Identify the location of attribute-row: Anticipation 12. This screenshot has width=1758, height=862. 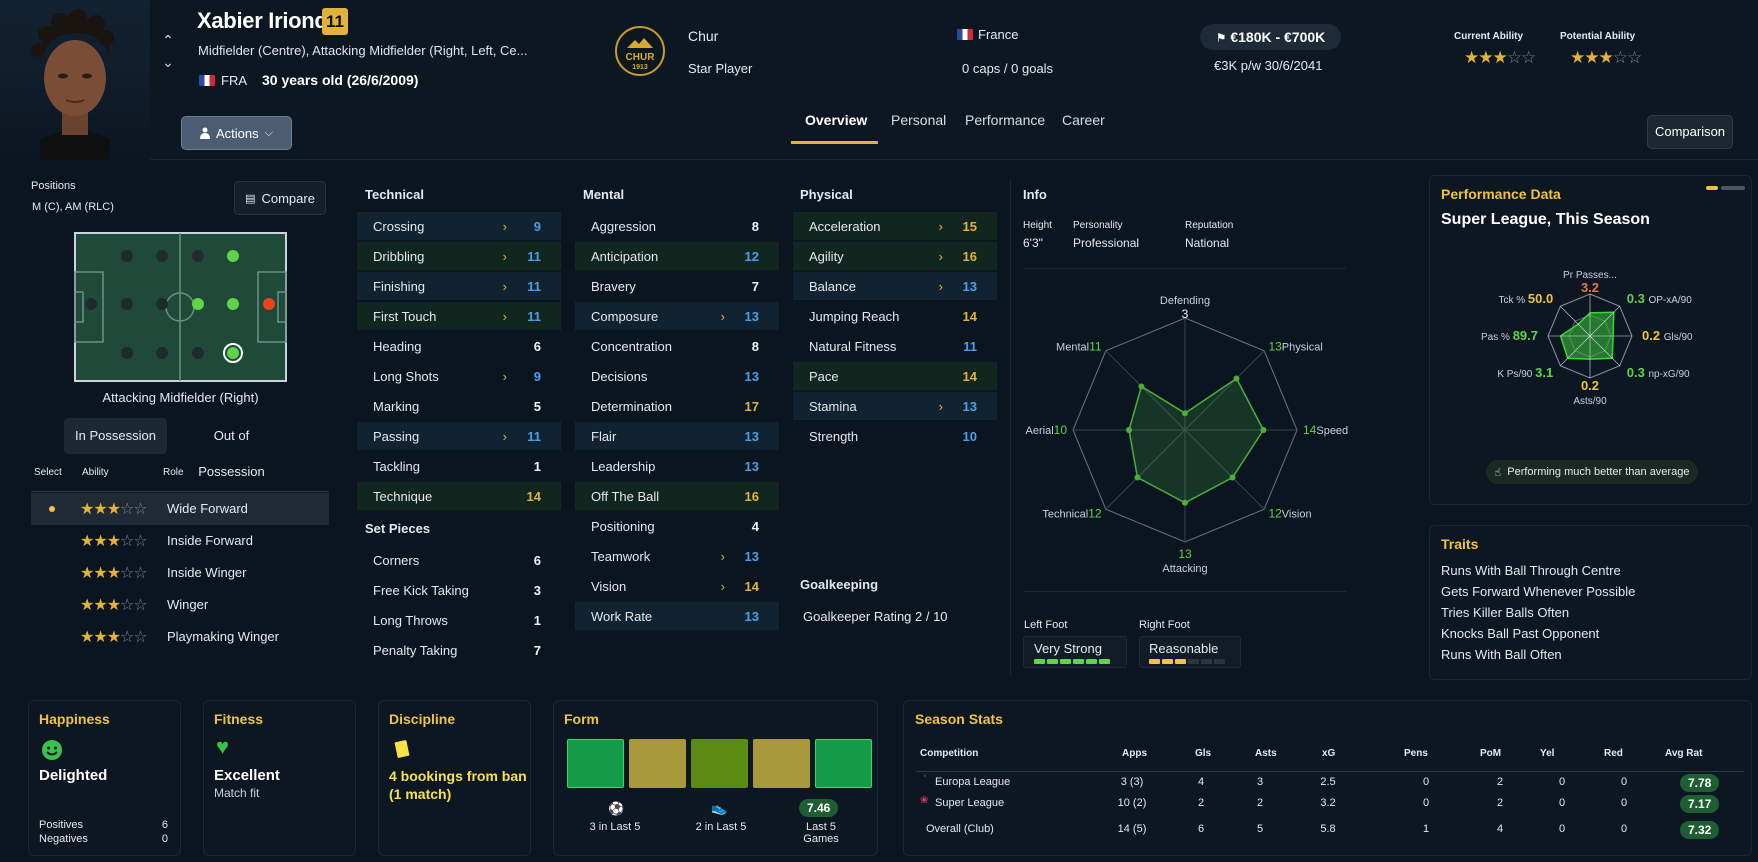
(677, 256).